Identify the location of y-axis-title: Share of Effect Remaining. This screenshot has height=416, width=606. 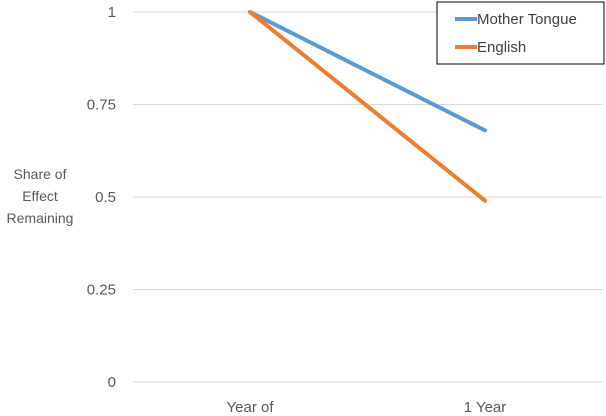
(40, 196).